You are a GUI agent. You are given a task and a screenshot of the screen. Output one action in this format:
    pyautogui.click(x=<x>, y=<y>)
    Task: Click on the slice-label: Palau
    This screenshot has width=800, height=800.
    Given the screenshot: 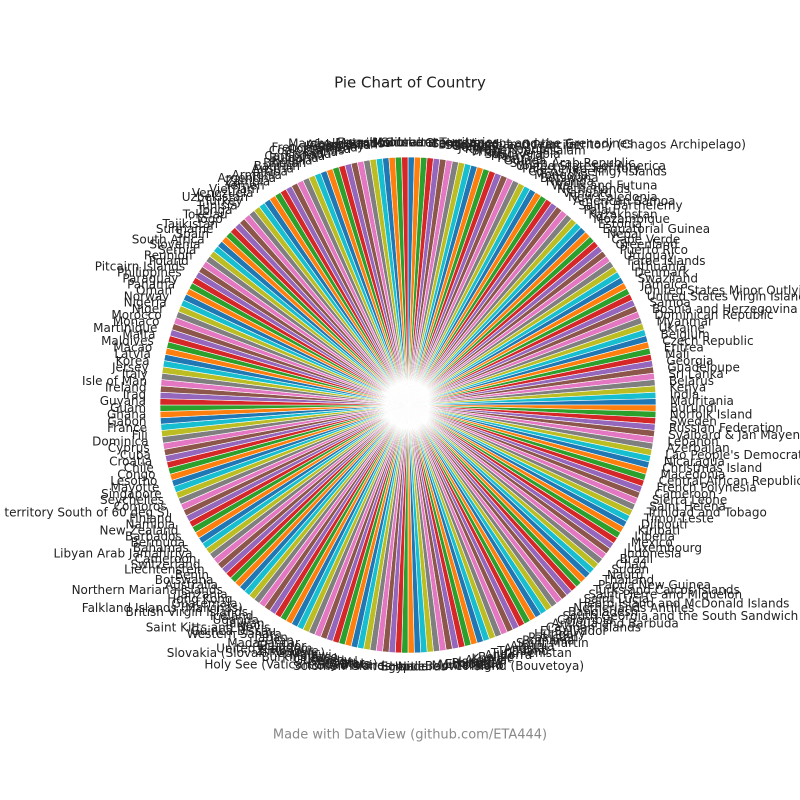 What is the action you would take?
    pyautogui.click(x=599, y=210)
    